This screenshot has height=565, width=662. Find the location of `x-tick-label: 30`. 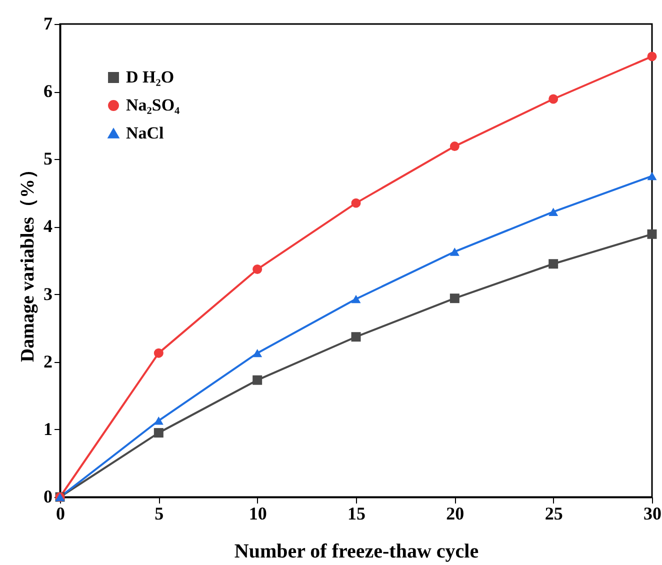

x-tick-label: 30 is located at coordinates (653, 514).